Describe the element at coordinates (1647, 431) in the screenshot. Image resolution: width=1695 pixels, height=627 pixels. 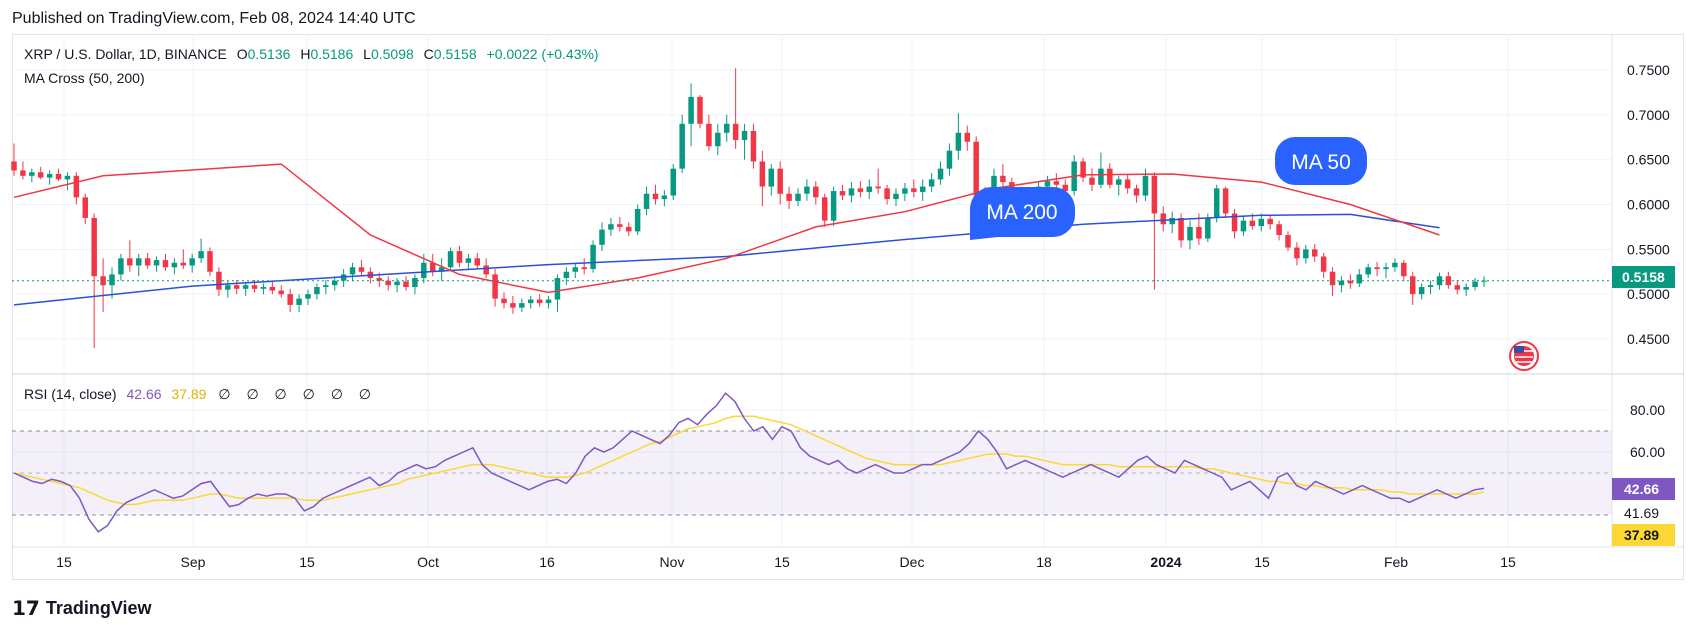
I see `rsi-axis: 80.00 60.00` at that location.